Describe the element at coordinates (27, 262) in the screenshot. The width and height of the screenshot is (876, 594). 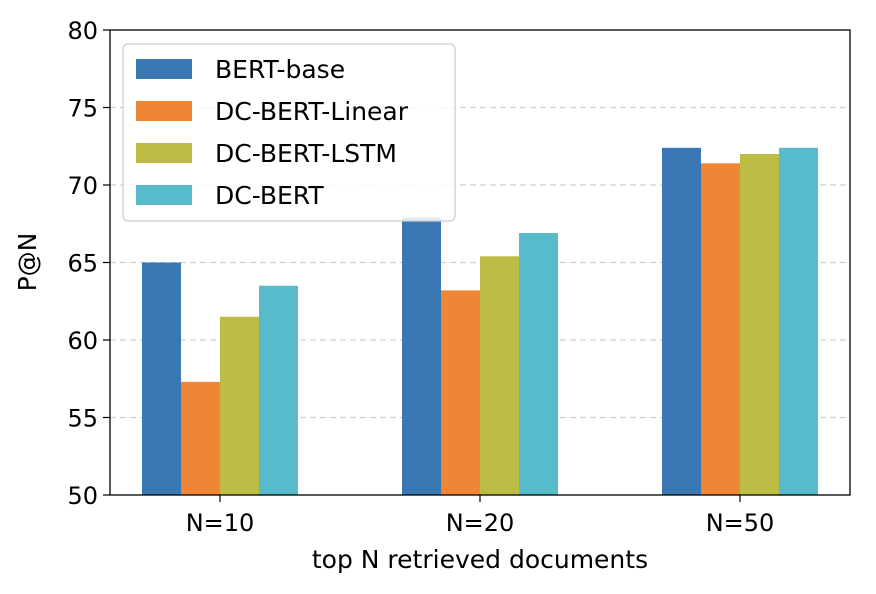
I see `y-axis-label: P@N` at that location.